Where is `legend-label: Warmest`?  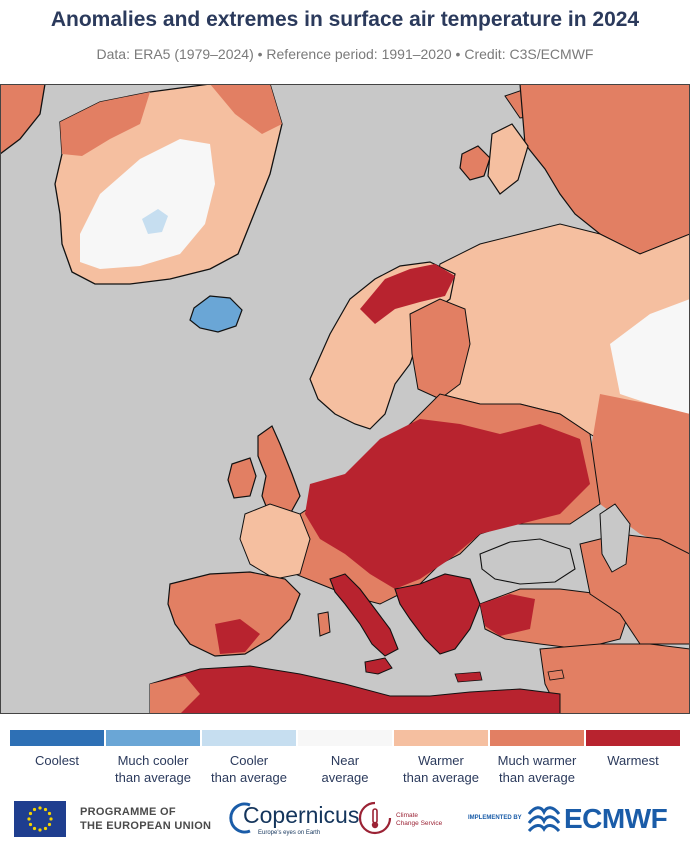 legend-label: Warmest is located at coordinates (633, 760).